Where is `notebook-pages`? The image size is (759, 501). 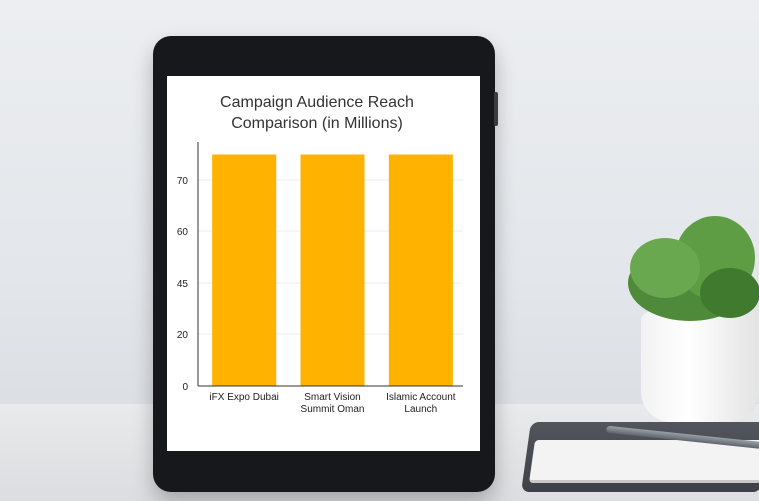
notebook-pages is located at coordinates (643, 461).